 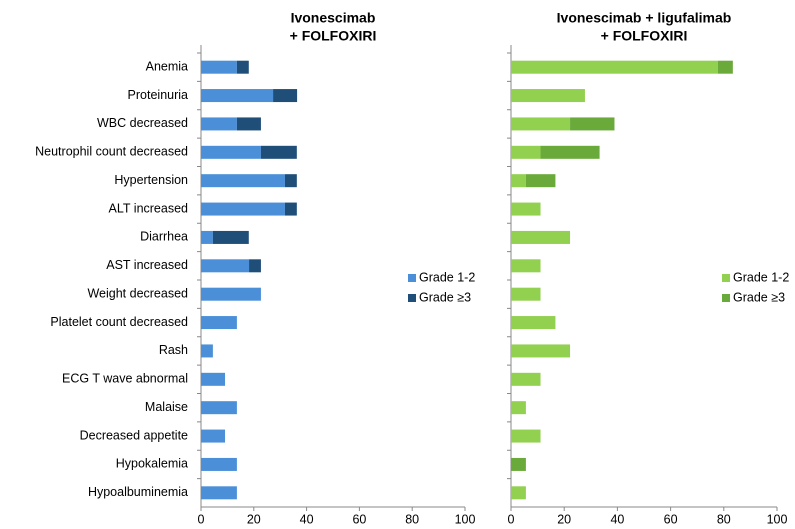 What do you see at coordinates (137, 293) in the screenshot?
I see `y-tick-label: Weight decreased` at bounding box center [137, 293].